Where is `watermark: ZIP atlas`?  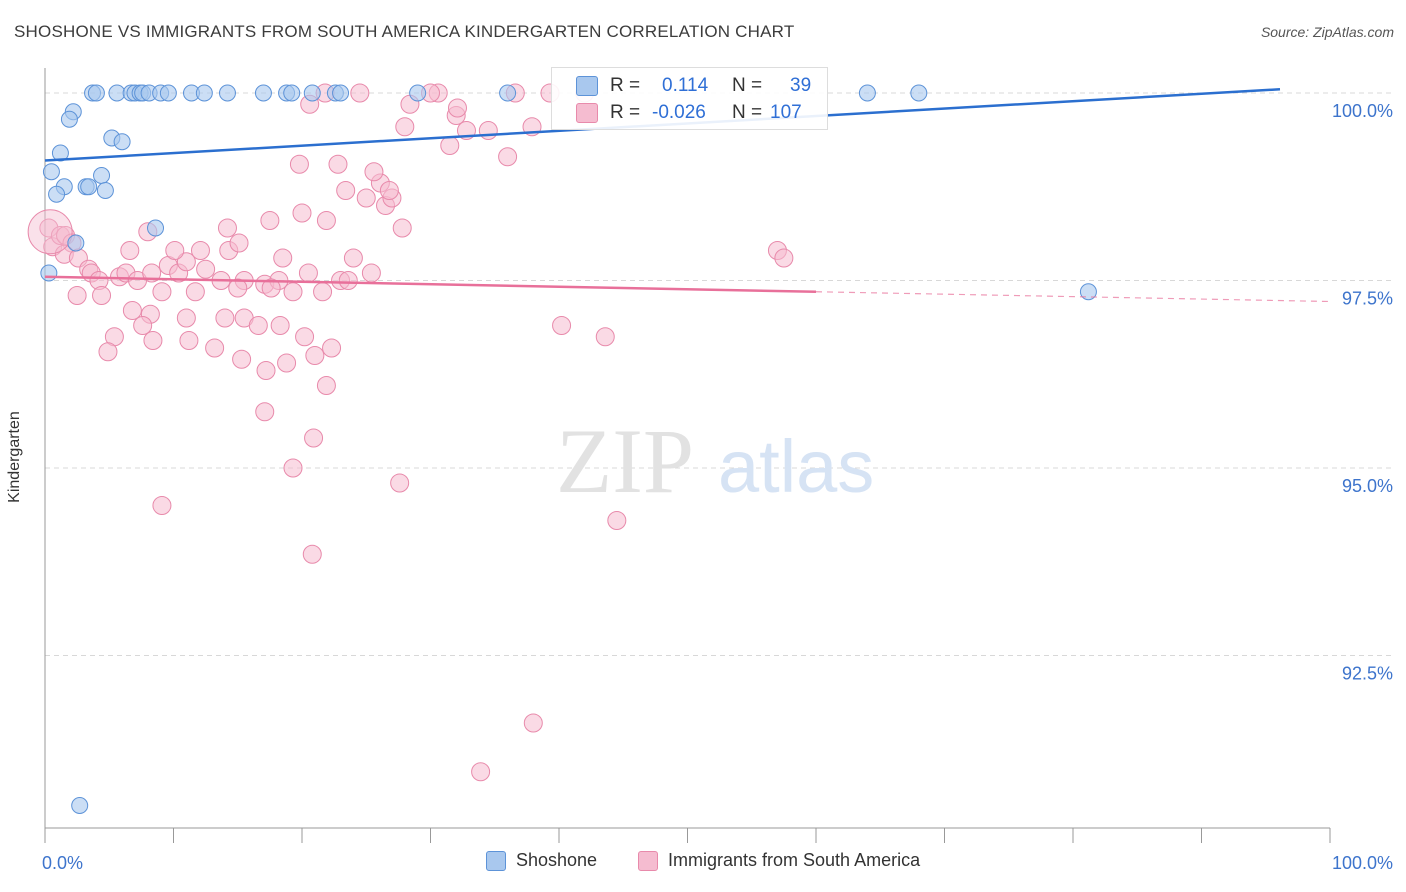 watermark: ZIP atlas is located at coordinates (715, 461).